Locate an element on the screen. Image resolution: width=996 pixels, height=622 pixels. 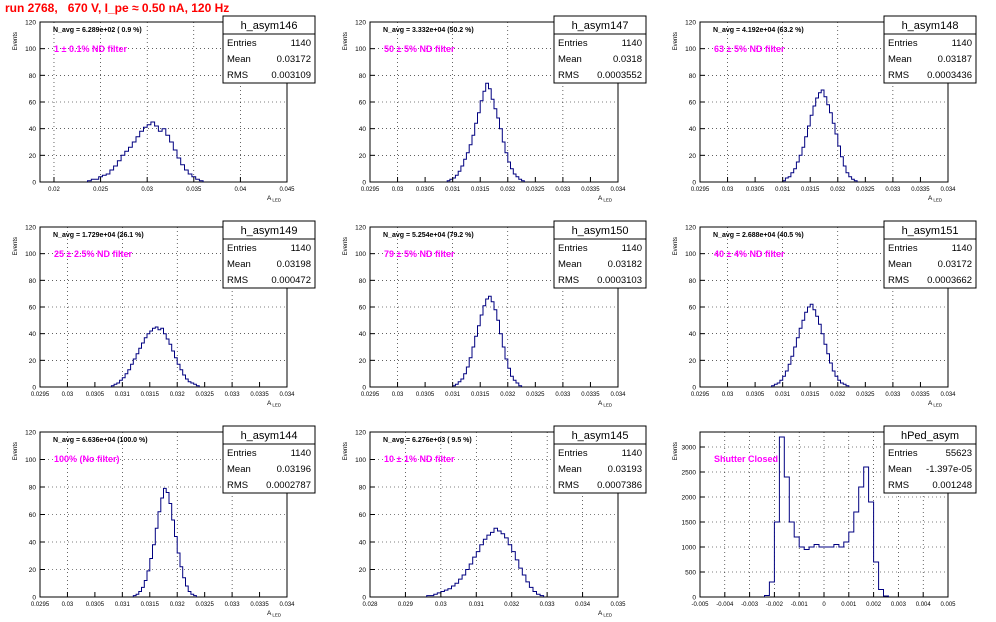
navg-label: N_avg = 3.332e+04 (50.2 %) is located at coordinates (428, 30).